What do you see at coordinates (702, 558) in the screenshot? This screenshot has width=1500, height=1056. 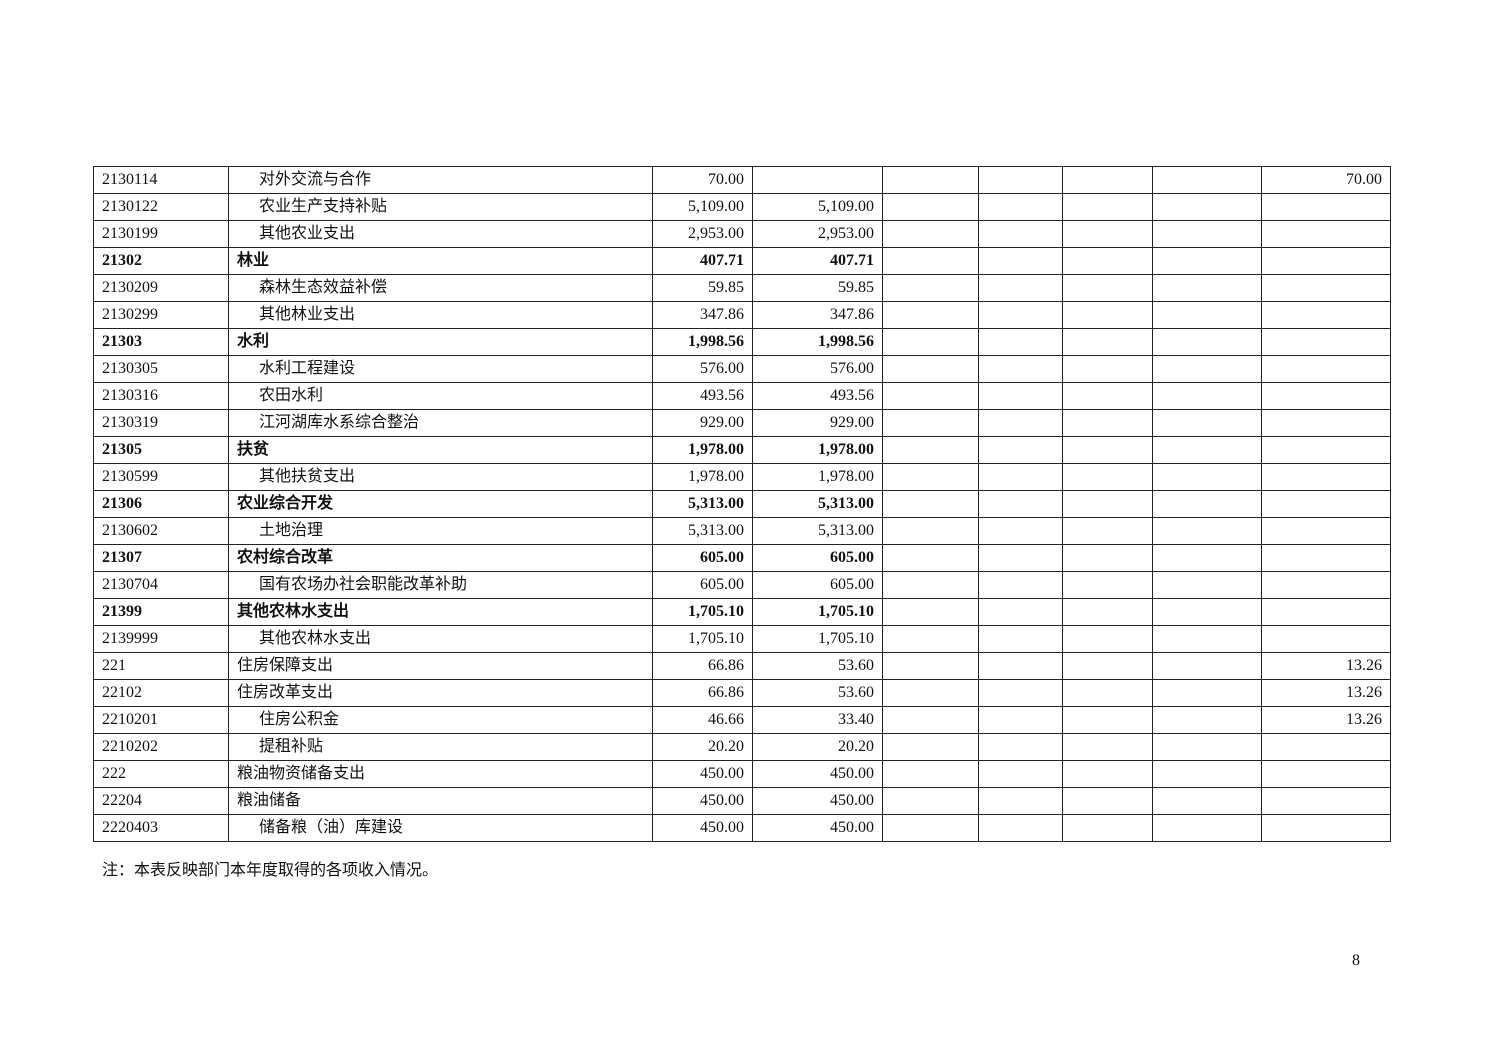 I see `cell-total: 605.00` at bounding box center [702, 558].